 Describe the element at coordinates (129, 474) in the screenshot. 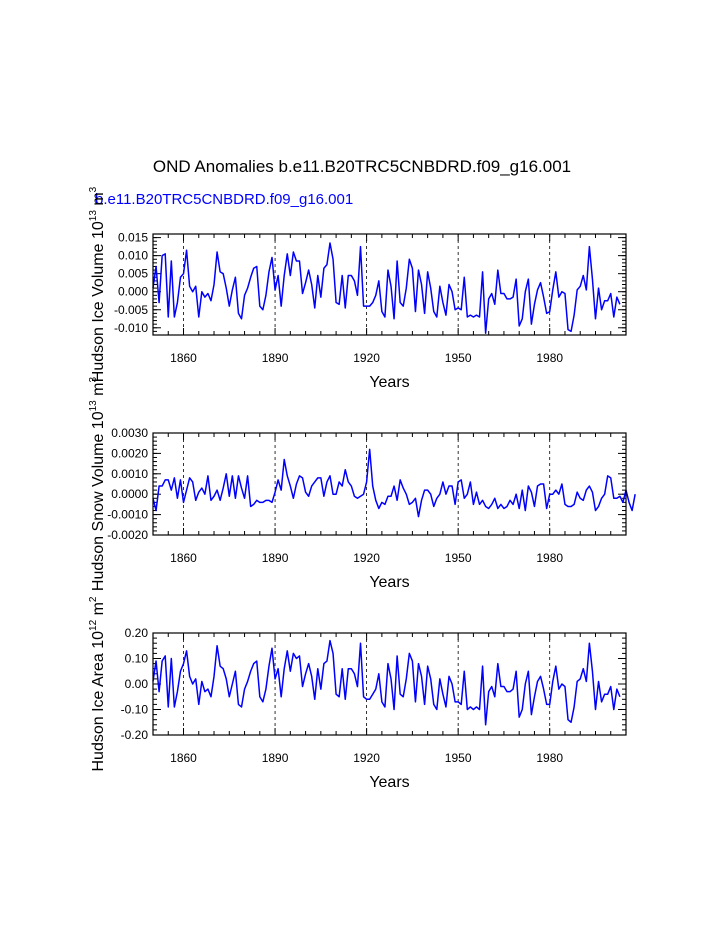

I see `y-tick-label: 0.0010` at that location.